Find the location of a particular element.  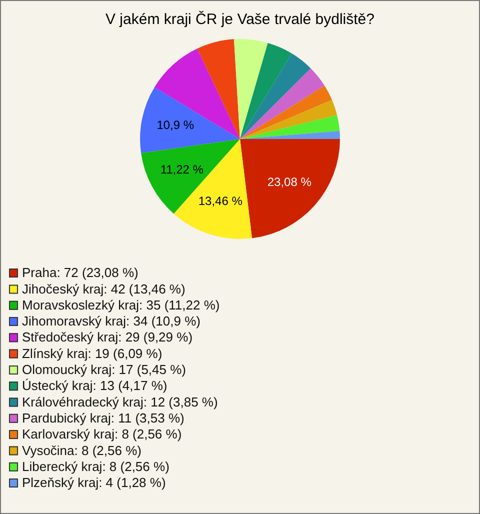

chart-title: V jakém kraji ČR je Vaše trvalé bydliště? is located at coordinates (240, 19).